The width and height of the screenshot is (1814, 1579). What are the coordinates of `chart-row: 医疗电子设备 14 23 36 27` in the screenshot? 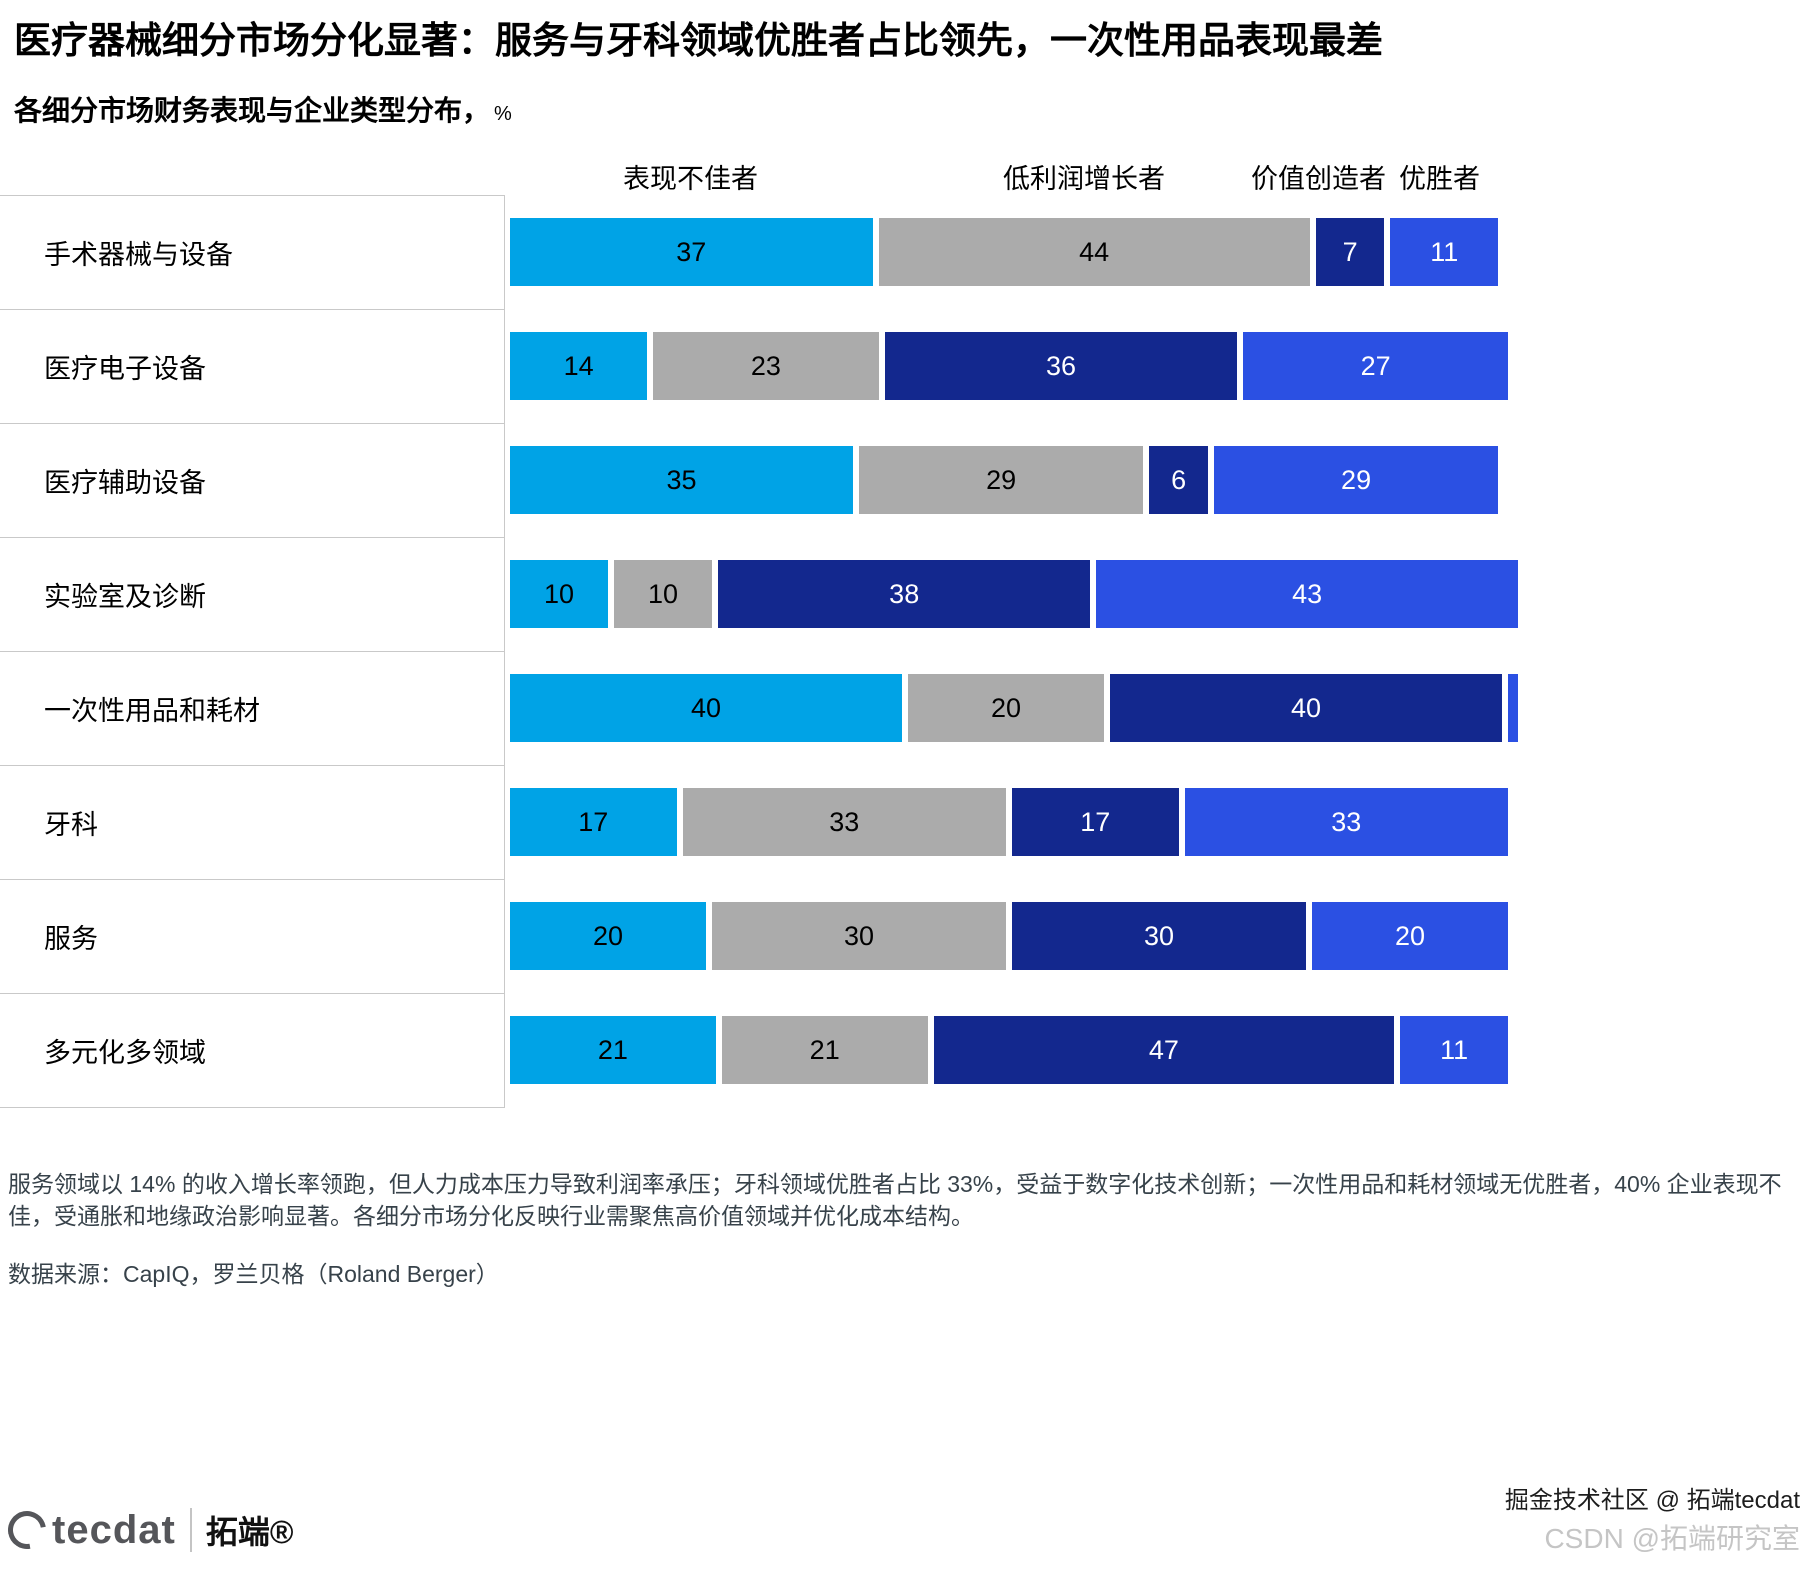 It's located at (907, 366).